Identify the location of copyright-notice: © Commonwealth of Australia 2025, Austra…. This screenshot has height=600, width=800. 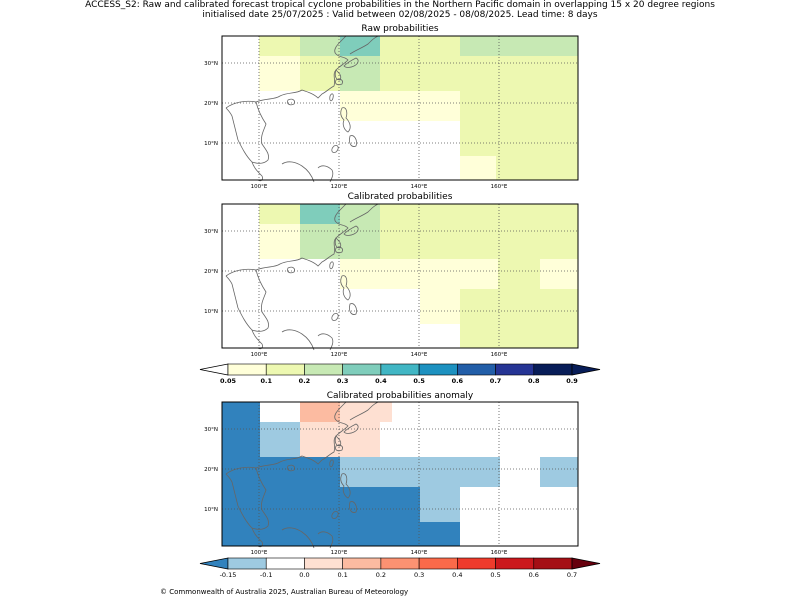
(284, 592).